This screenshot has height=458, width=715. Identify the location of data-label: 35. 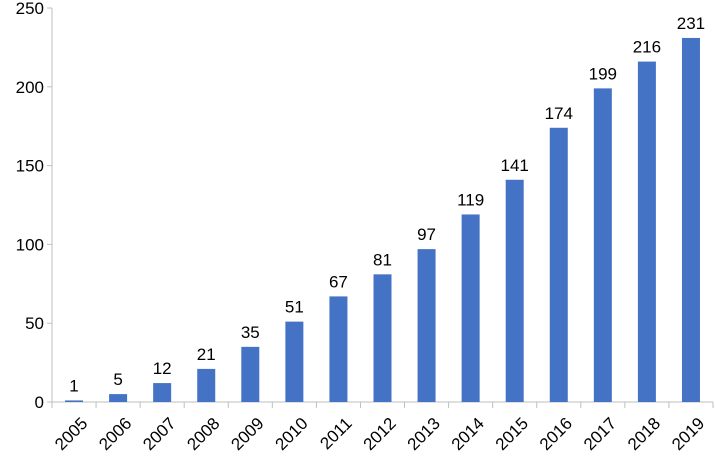
(250, 332).